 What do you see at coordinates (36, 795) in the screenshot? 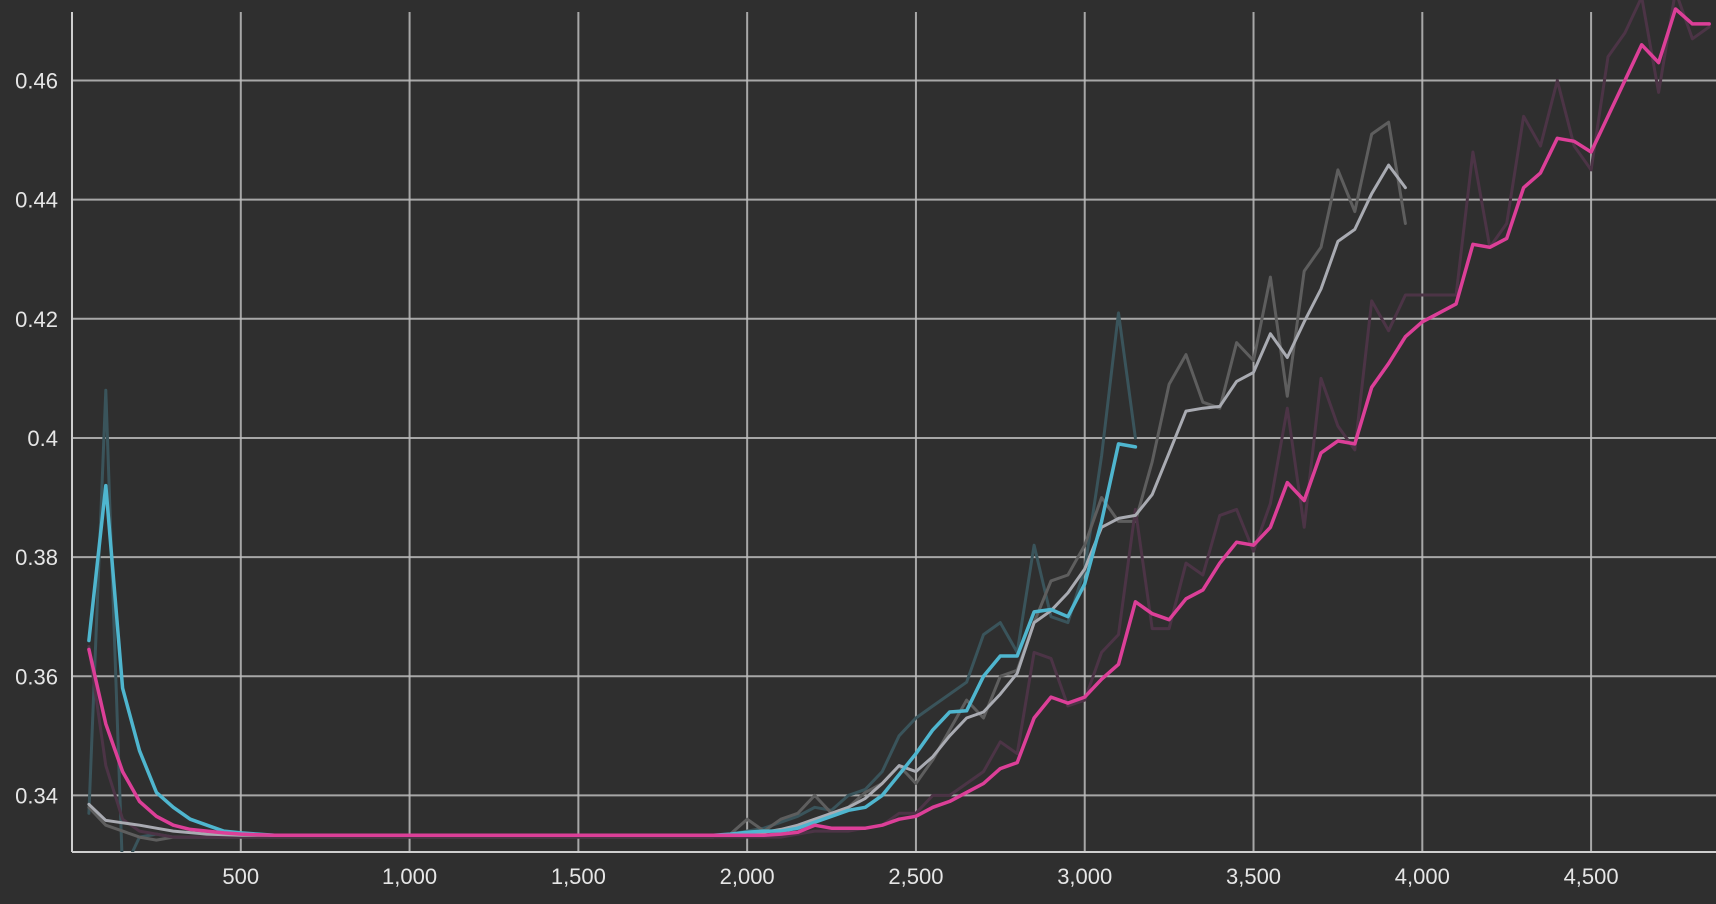
I see `y-tick-label: 0.34` at bounding box center [36, 795].